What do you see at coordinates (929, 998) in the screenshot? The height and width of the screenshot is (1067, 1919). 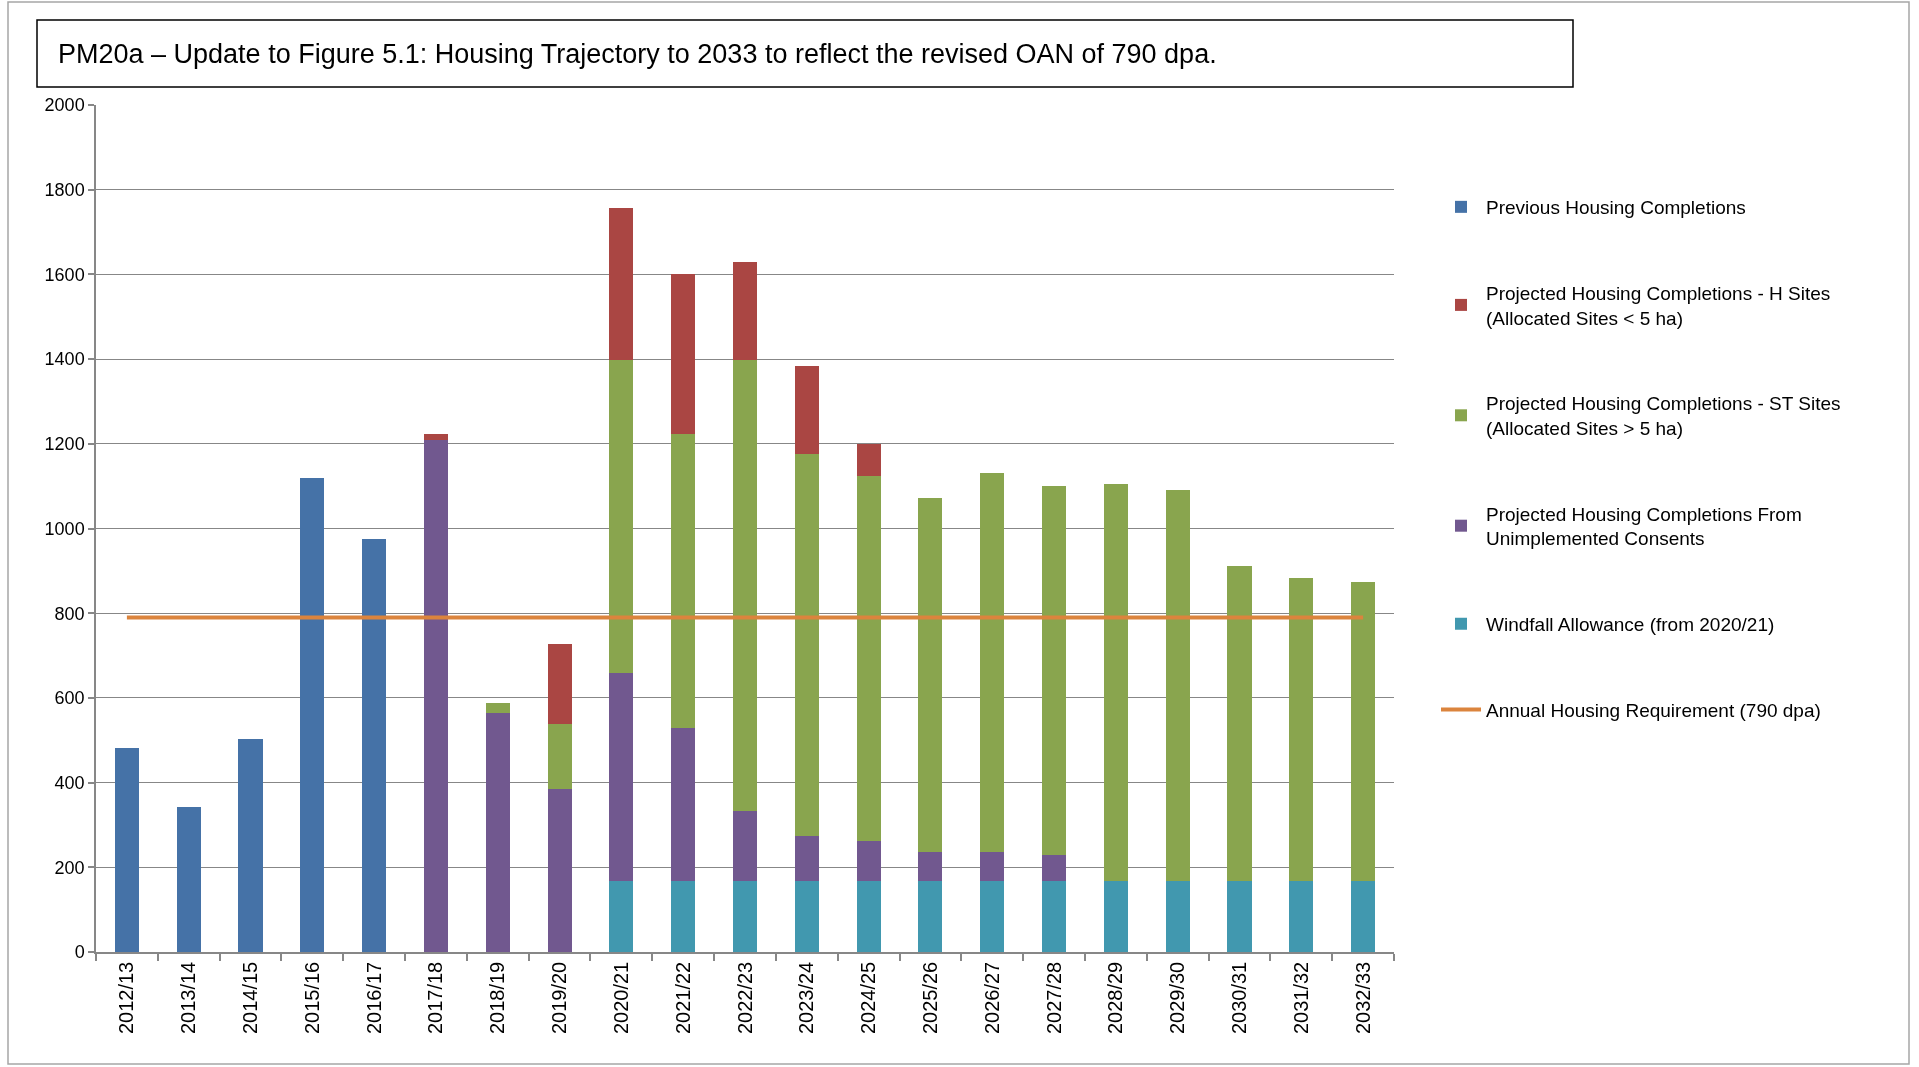 I see `x-tick-label: 2025/26` at bounding box center [929, 998].